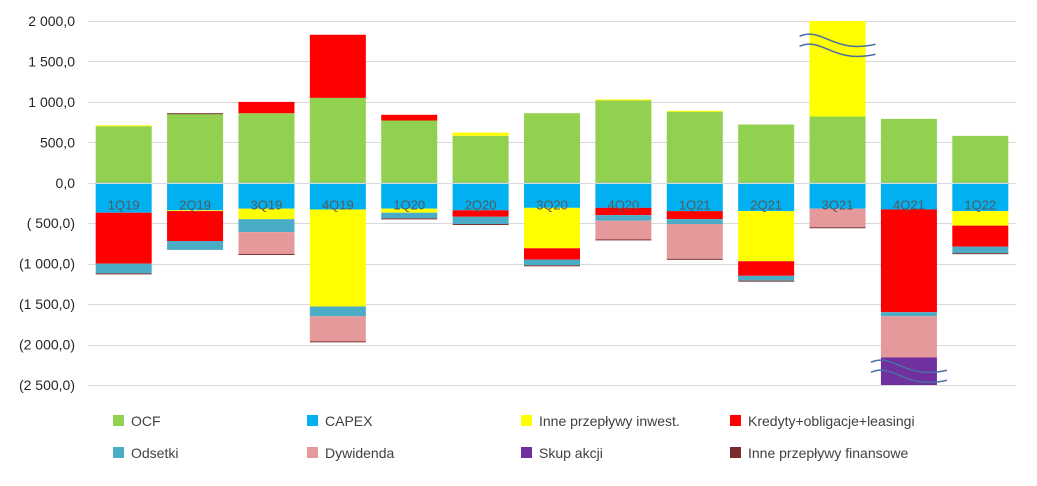 The width and height of the screenshot is (1037, 486). What do you see at coordinates (51, 21) in the screenshot?
I see `y-tick-label: 2 000,0` at bounding box center [51, 21].